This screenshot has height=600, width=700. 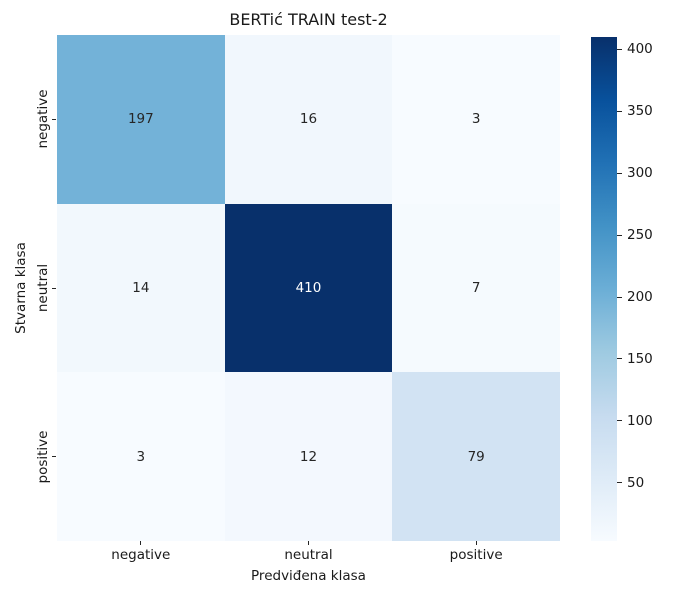 I want to click on cell-value: 79, so click(x=476, y=456).